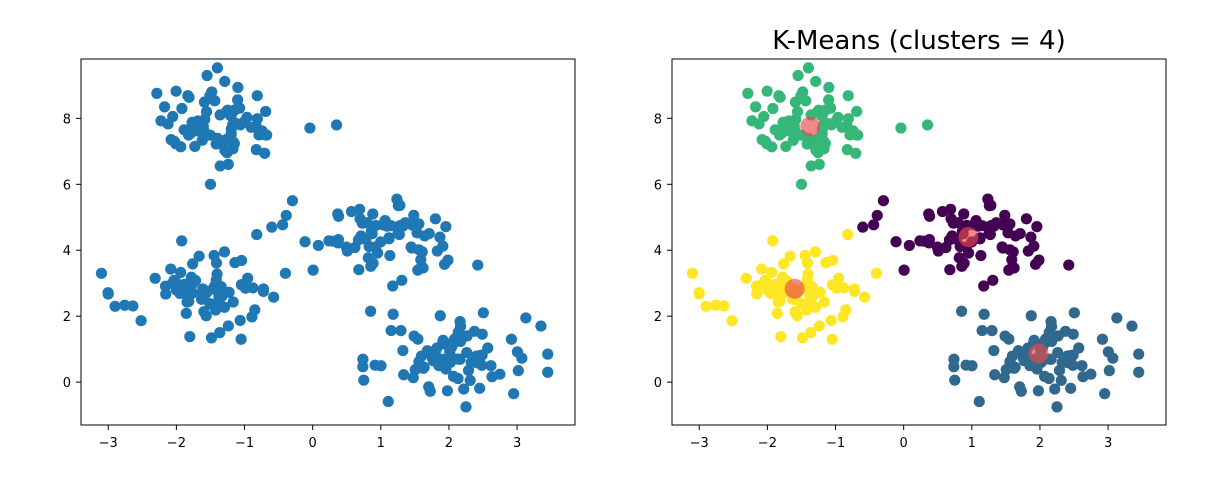 The image size is (1230, 478). Describe the element at coordinates (658, 185) in the screenshot. I see `y-tick-label: 6` at that location.